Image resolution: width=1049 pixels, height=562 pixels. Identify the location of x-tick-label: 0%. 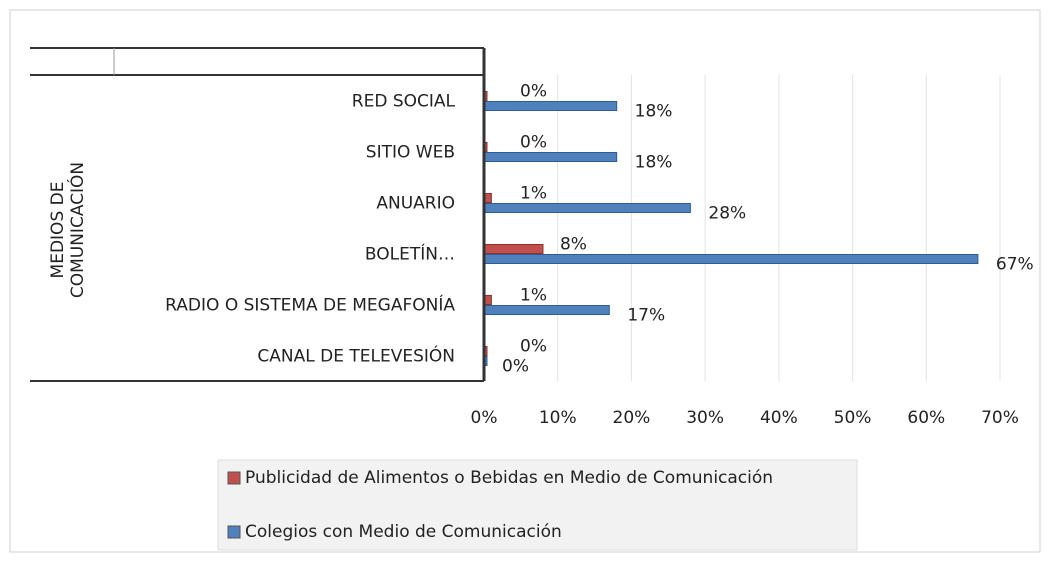
(484, 418).